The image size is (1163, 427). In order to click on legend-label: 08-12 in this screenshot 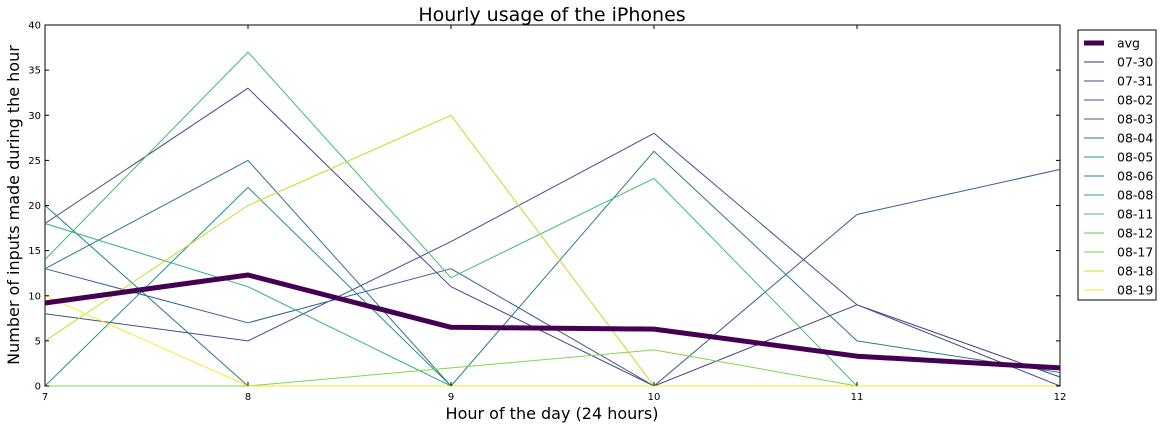, I will do `click(1135, 233)`.